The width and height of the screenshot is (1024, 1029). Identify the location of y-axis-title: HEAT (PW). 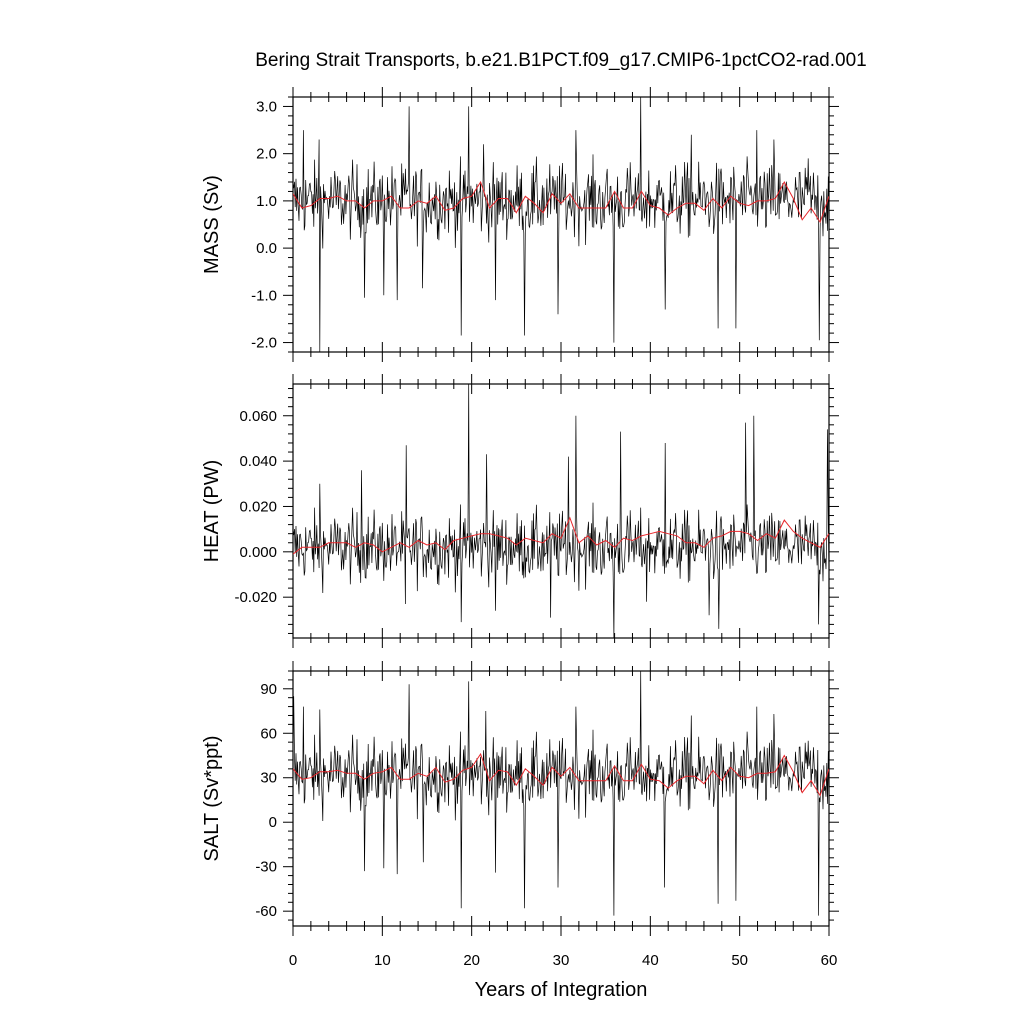
(212, 511).